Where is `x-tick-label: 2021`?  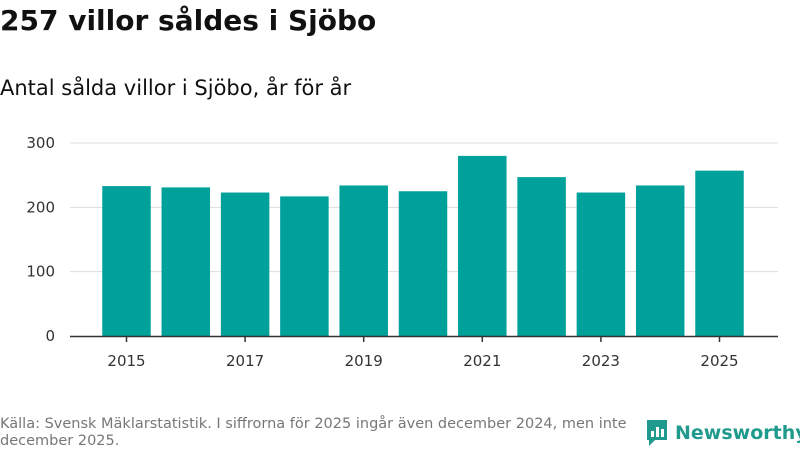
x-tick-label: 2021 is located at coordinates (482, 361).